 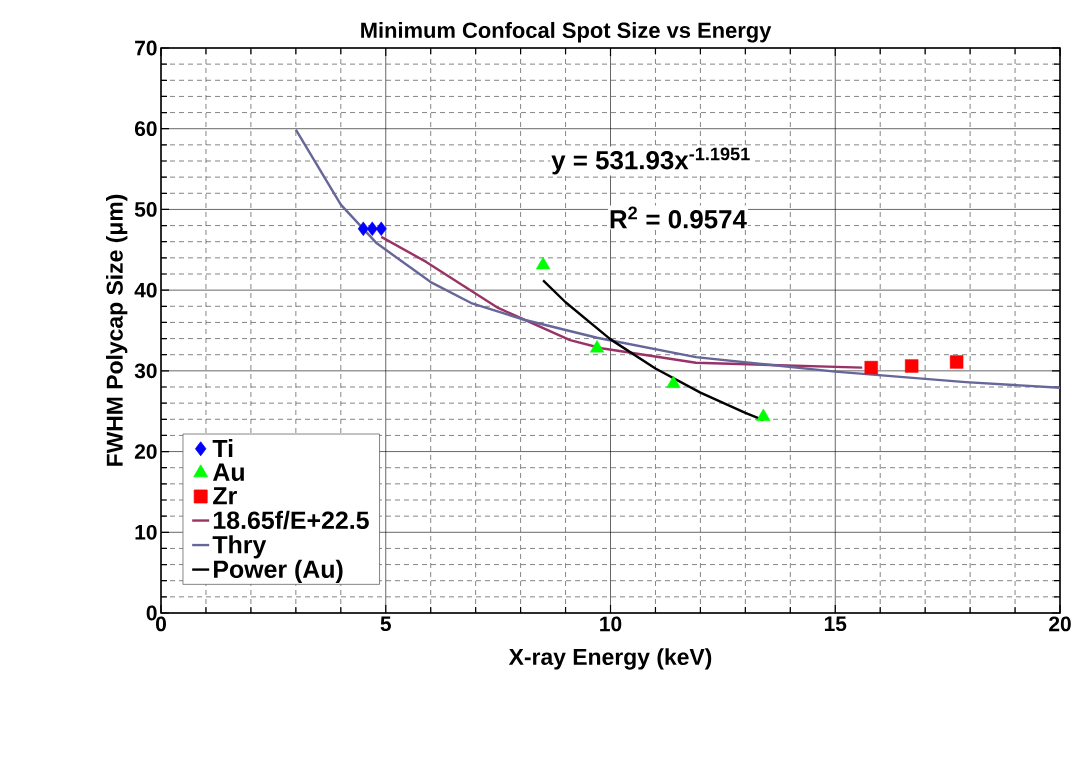 What do you see at coordinates (611, 624) in the screenshot?
I see `x-tick-label: 10` at bounding box center [611, 624].